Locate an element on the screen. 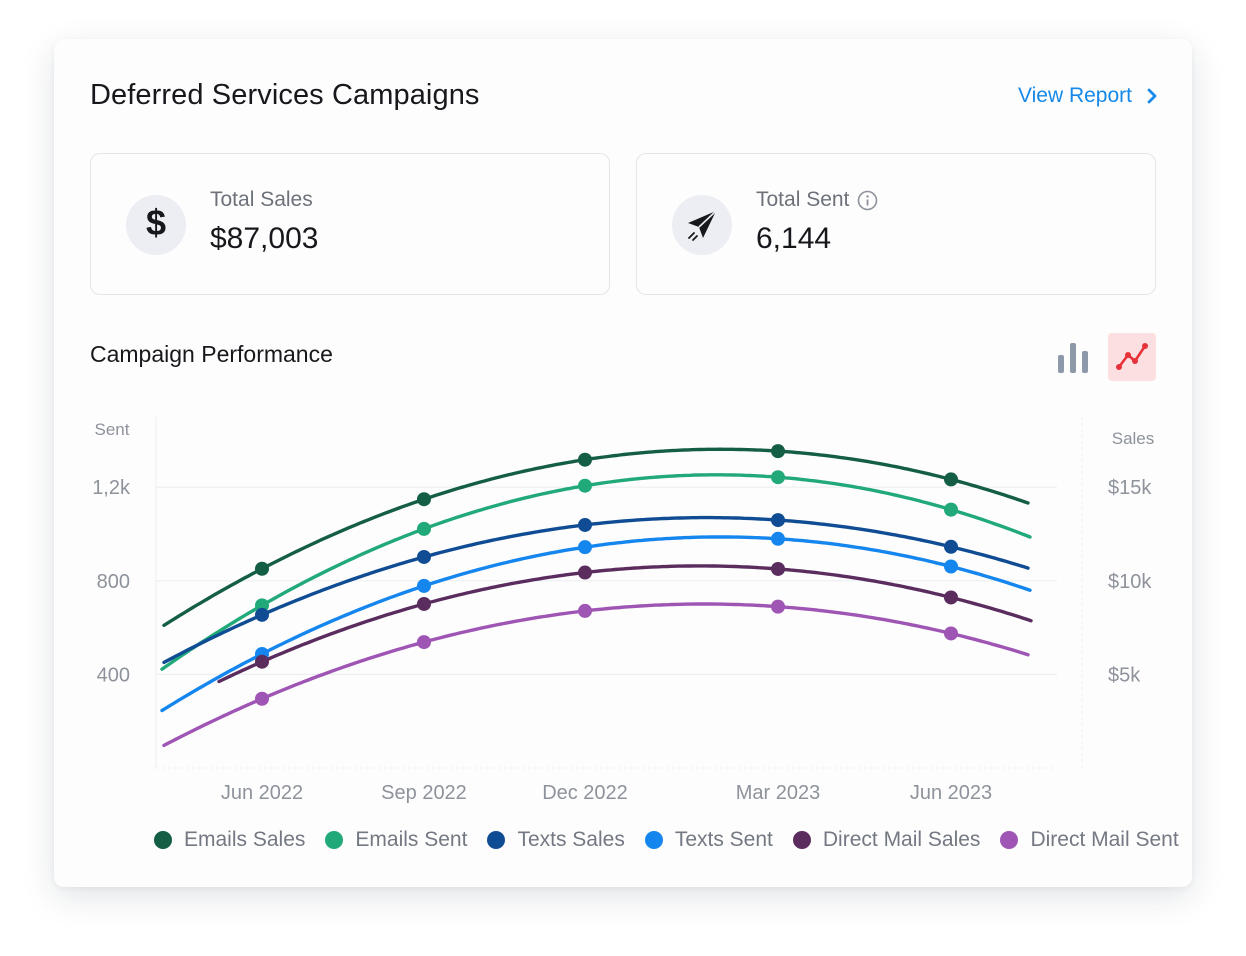 This screenshot has height=956, width=1246. bar-chart-toggle is located at coordinates (1073, 357).